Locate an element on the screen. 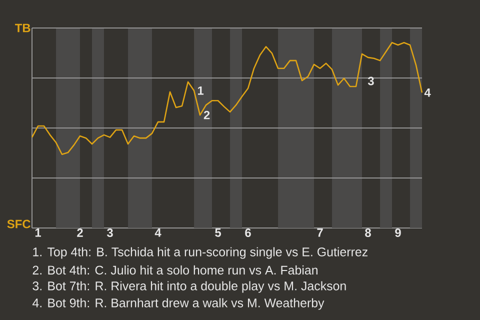  x-tick-label: 8 is located at coordinates (368, 232).